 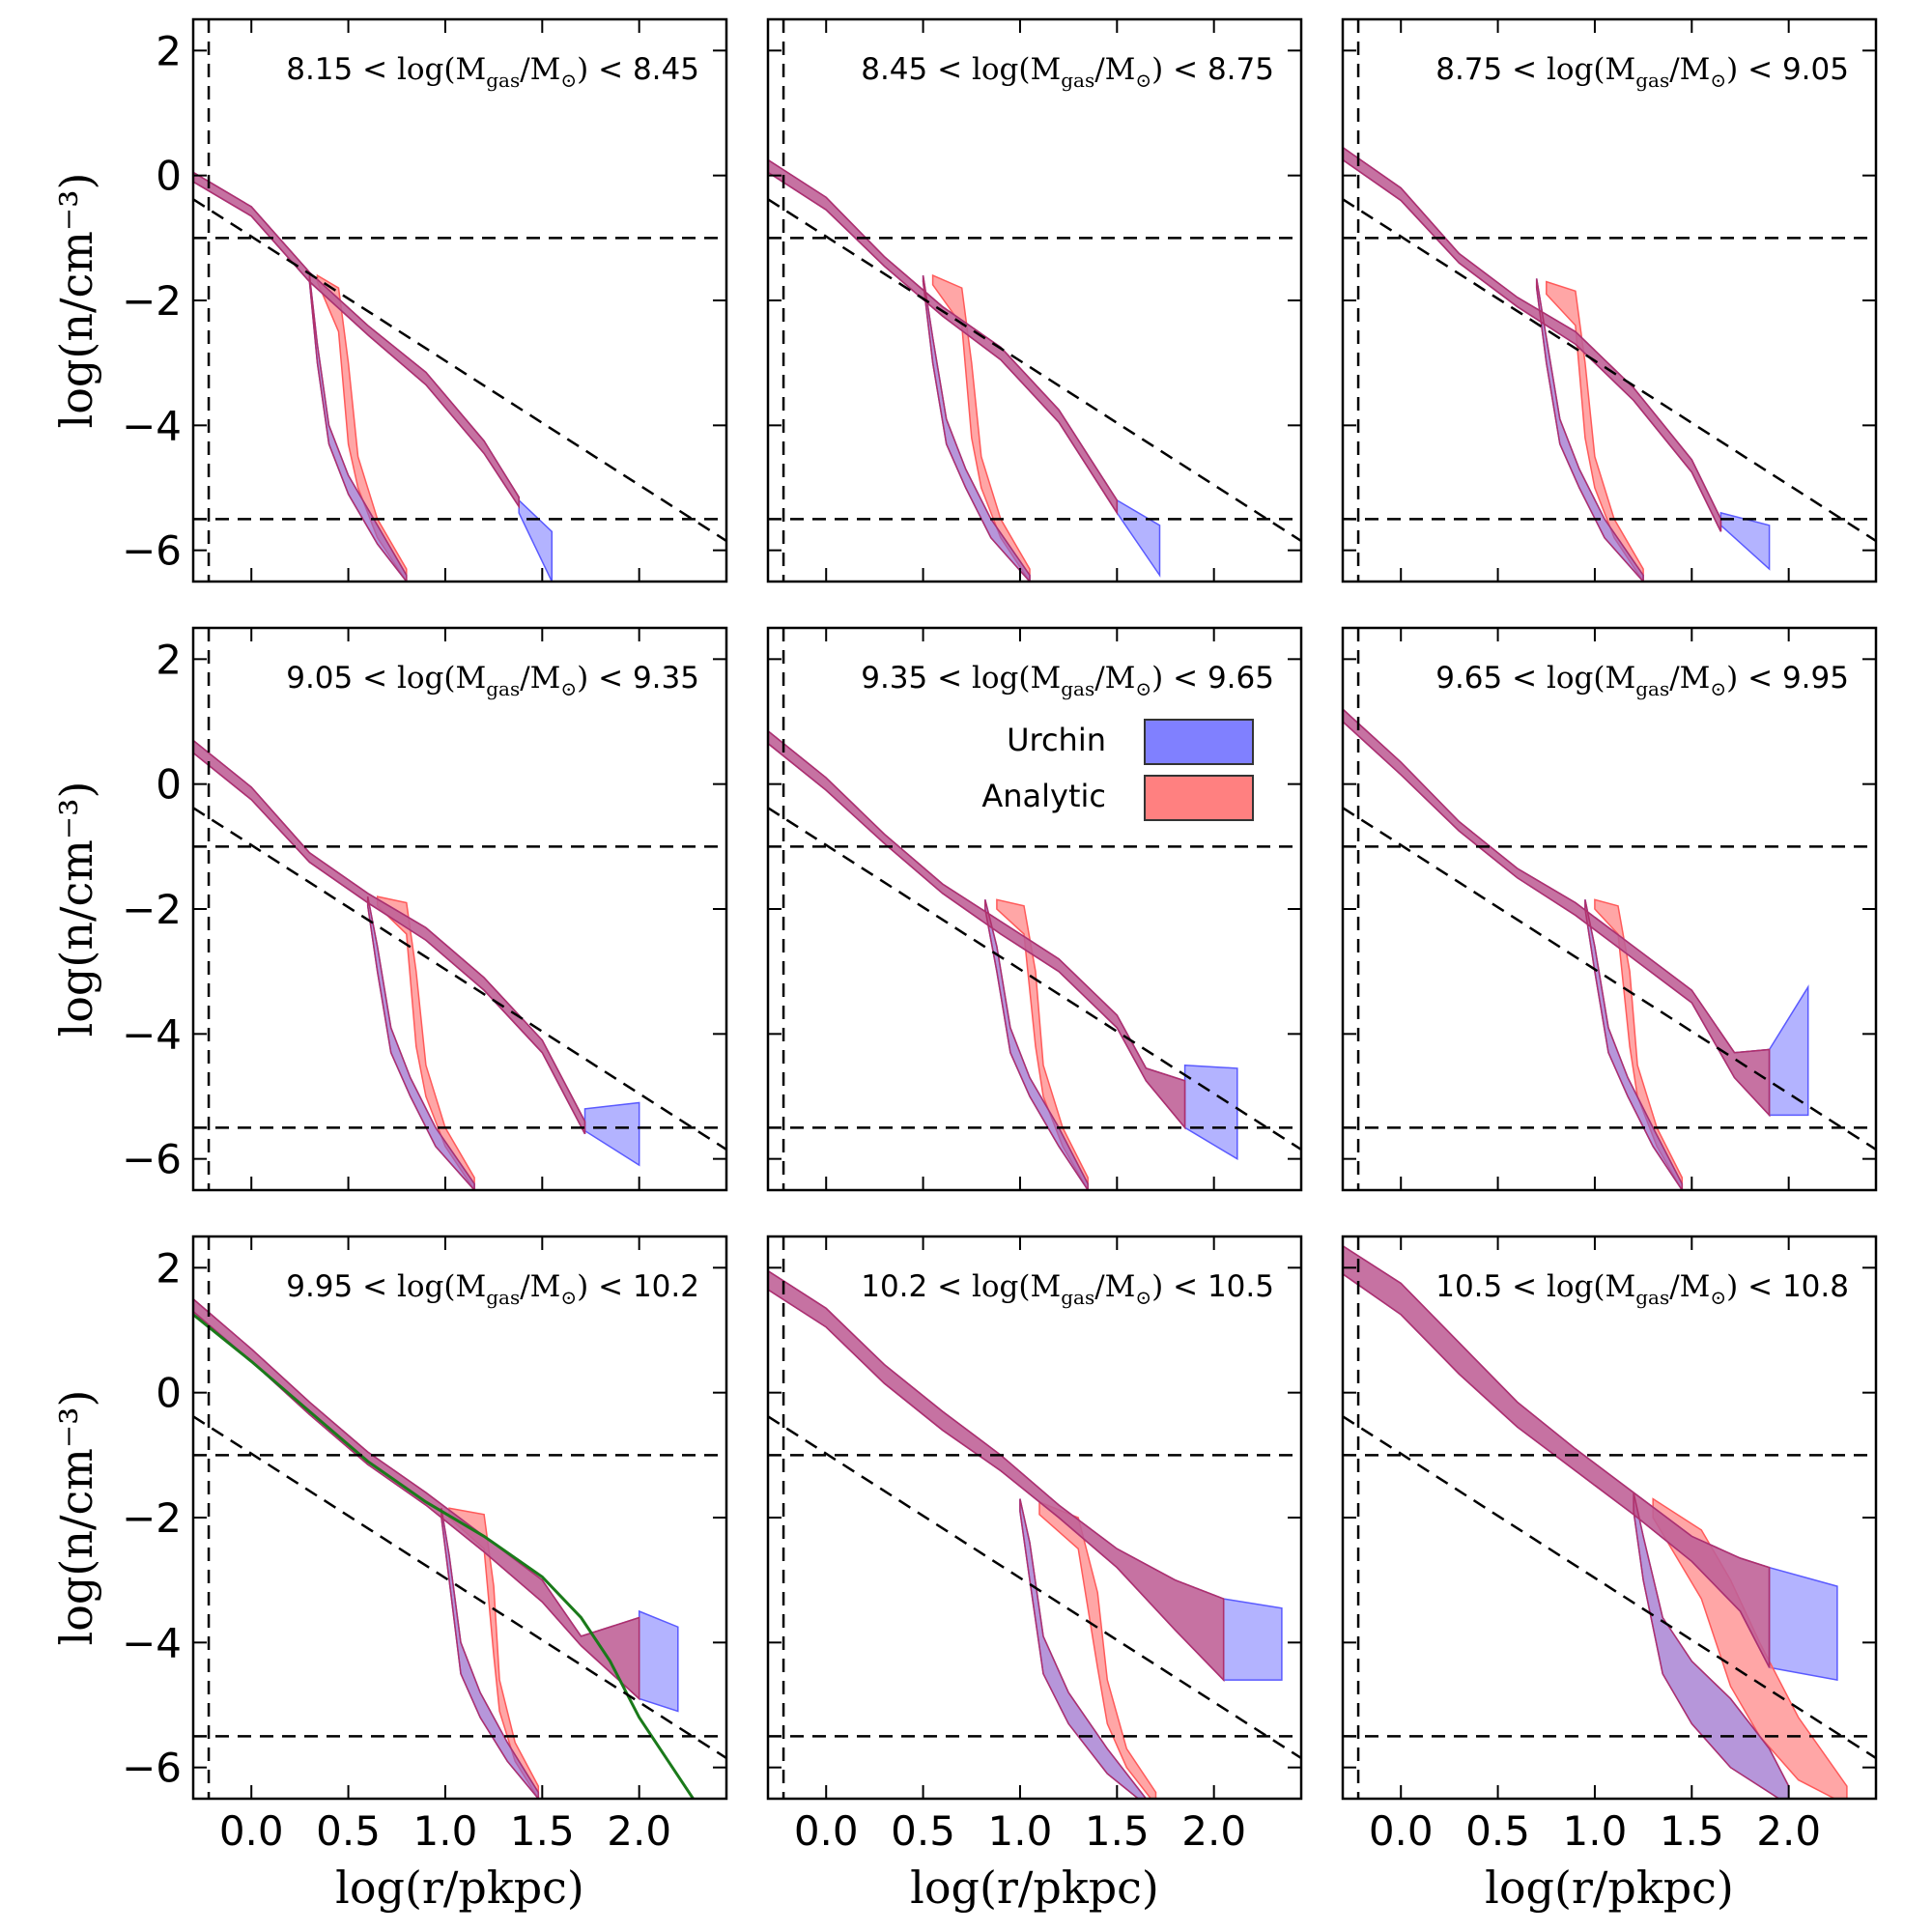 What do you see at coordinates (1218, 69) in the screenshot?
I see `mass-upper-bound: < 8.75` at bounding box center [1218, 69].